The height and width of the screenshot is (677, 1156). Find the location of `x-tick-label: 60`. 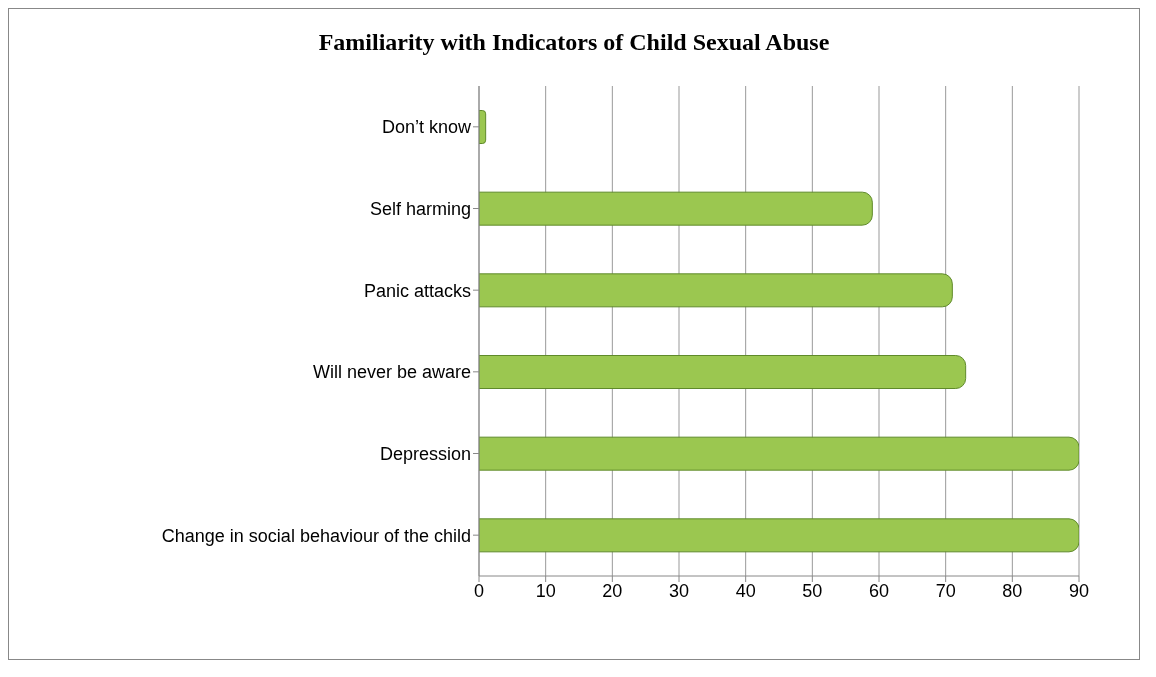

x-tick-label: 60 is located at coordinates (879, 590).